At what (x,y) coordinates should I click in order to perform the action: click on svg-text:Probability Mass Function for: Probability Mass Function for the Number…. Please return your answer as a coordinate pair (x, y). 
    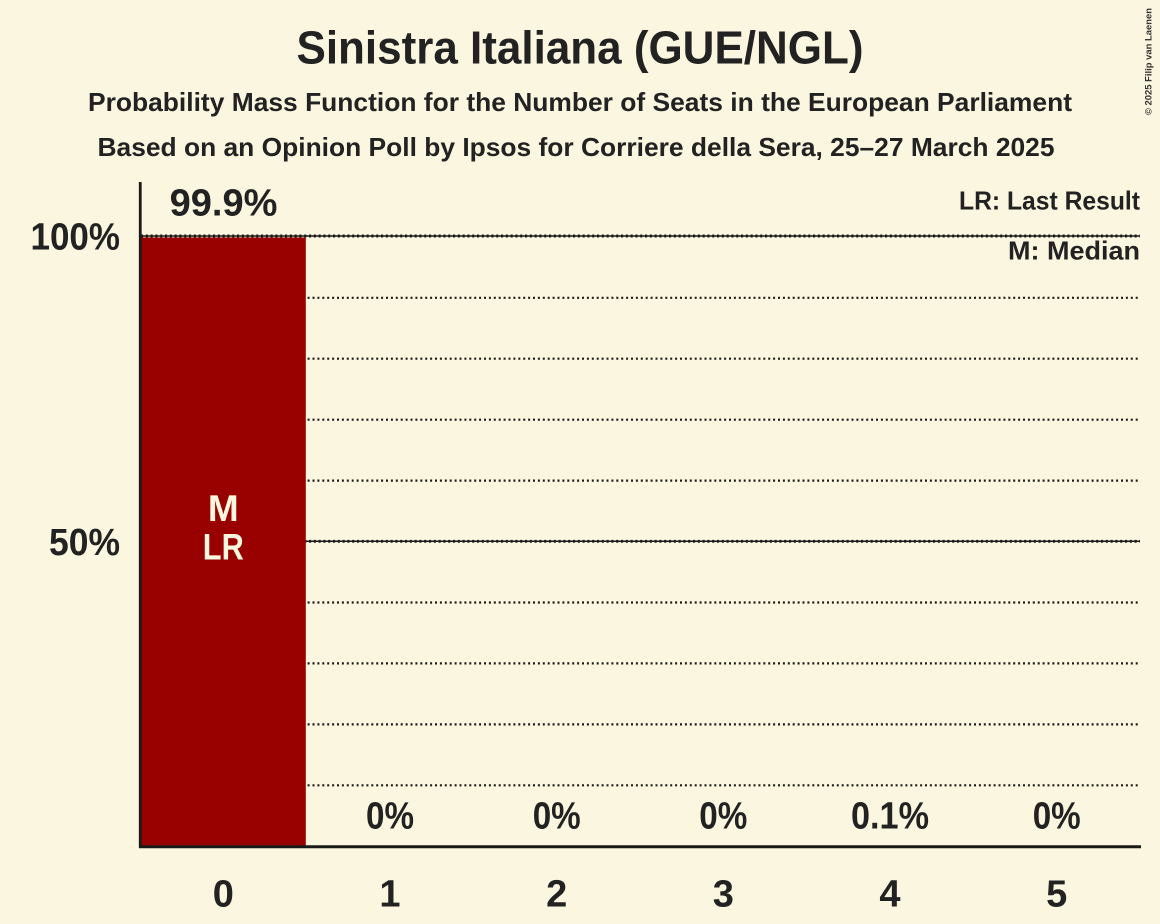
    Looking at the image, I should click on (580, 102).